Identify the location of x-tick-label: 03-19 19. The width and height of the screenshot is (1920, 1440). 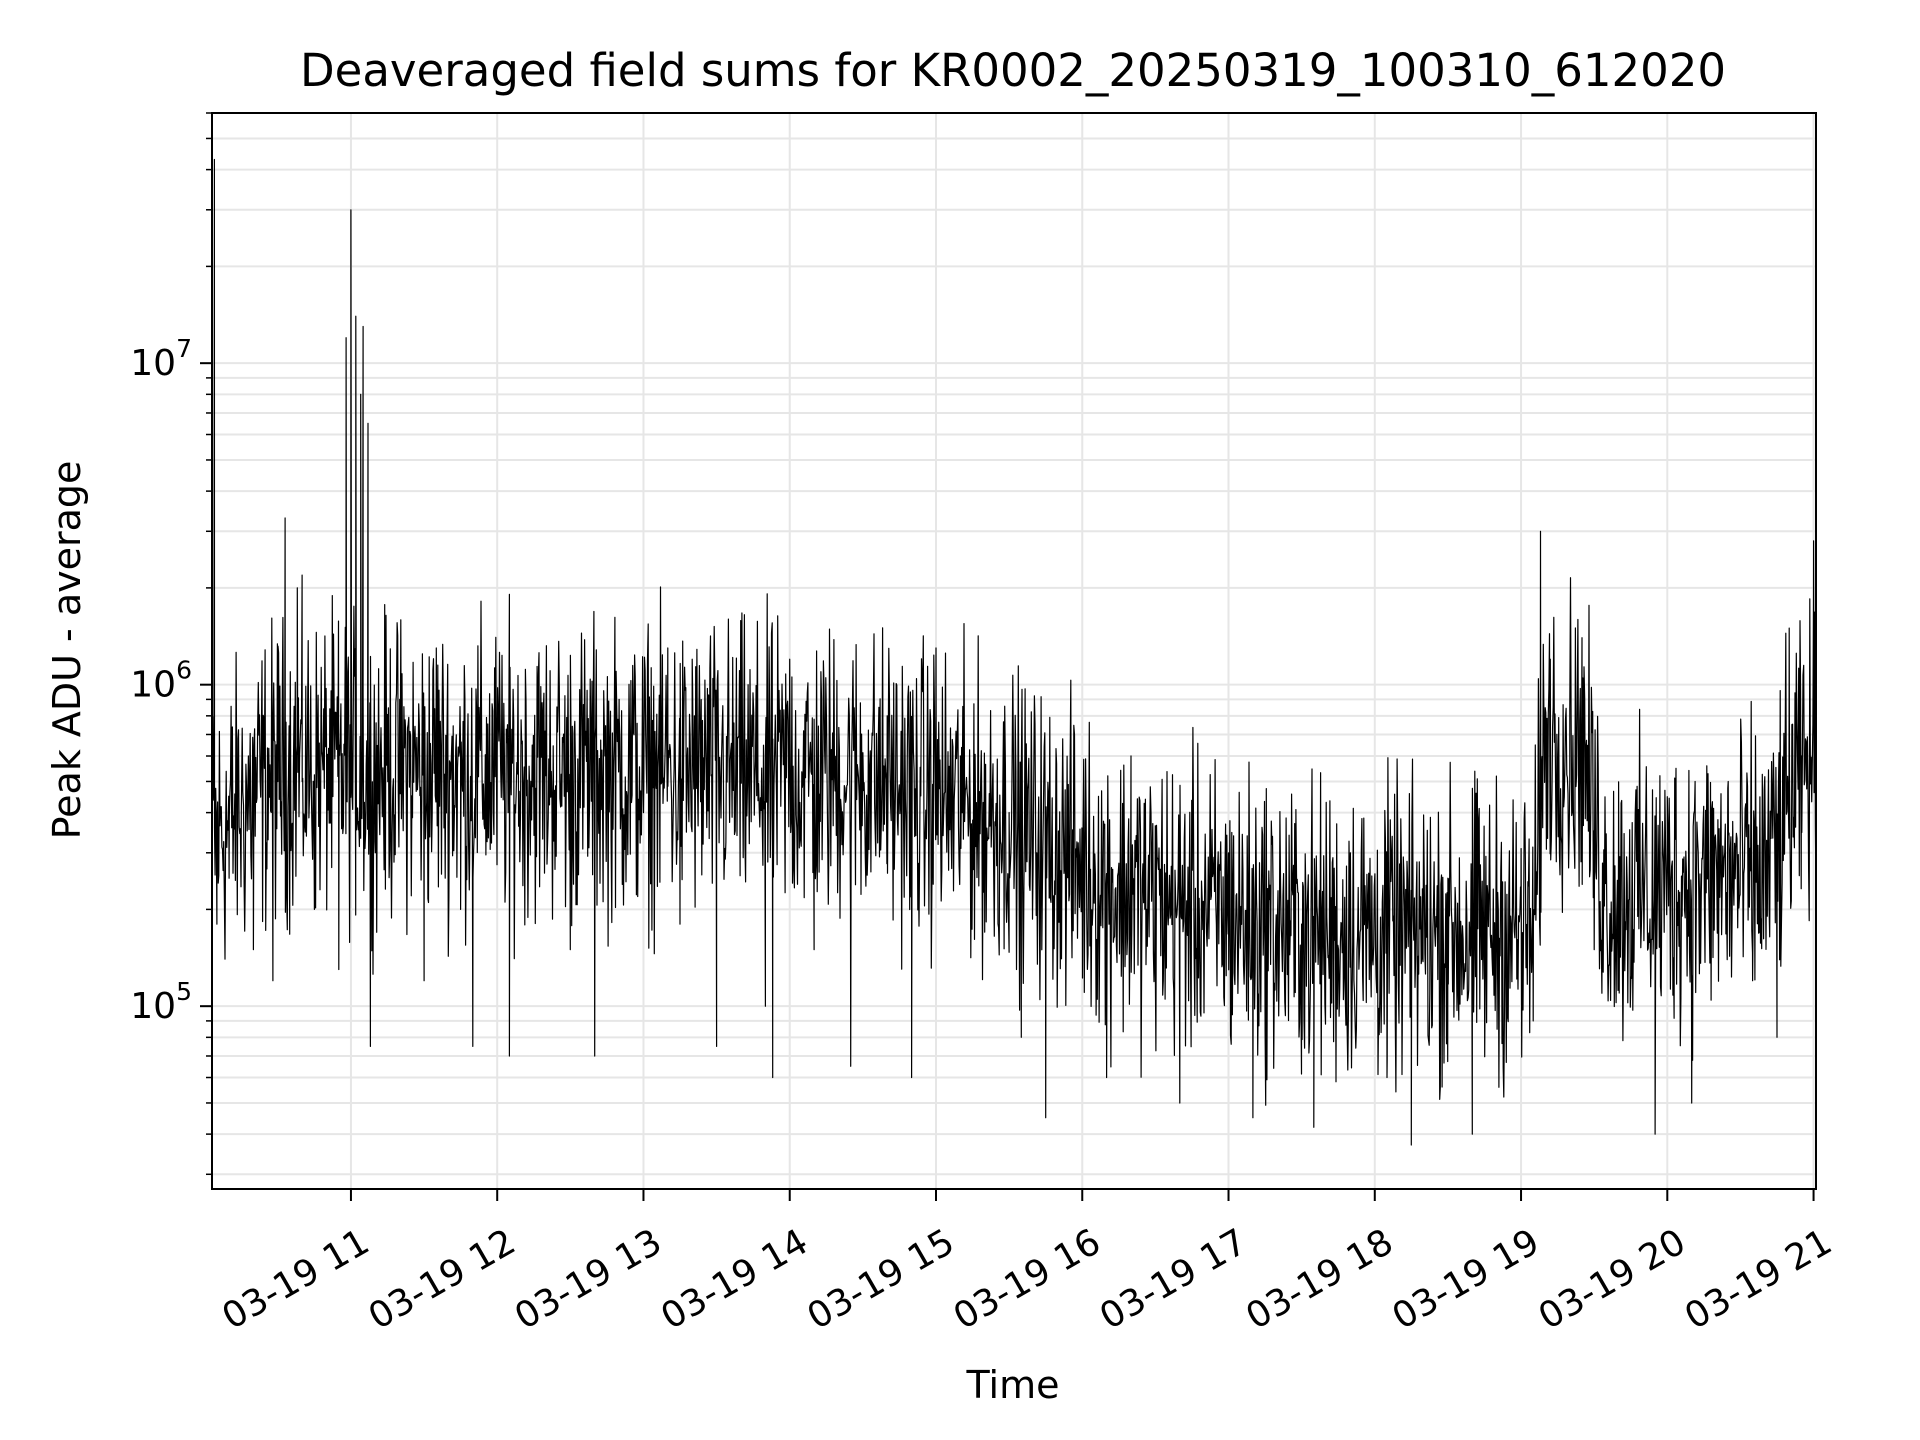
(1466, 1279).